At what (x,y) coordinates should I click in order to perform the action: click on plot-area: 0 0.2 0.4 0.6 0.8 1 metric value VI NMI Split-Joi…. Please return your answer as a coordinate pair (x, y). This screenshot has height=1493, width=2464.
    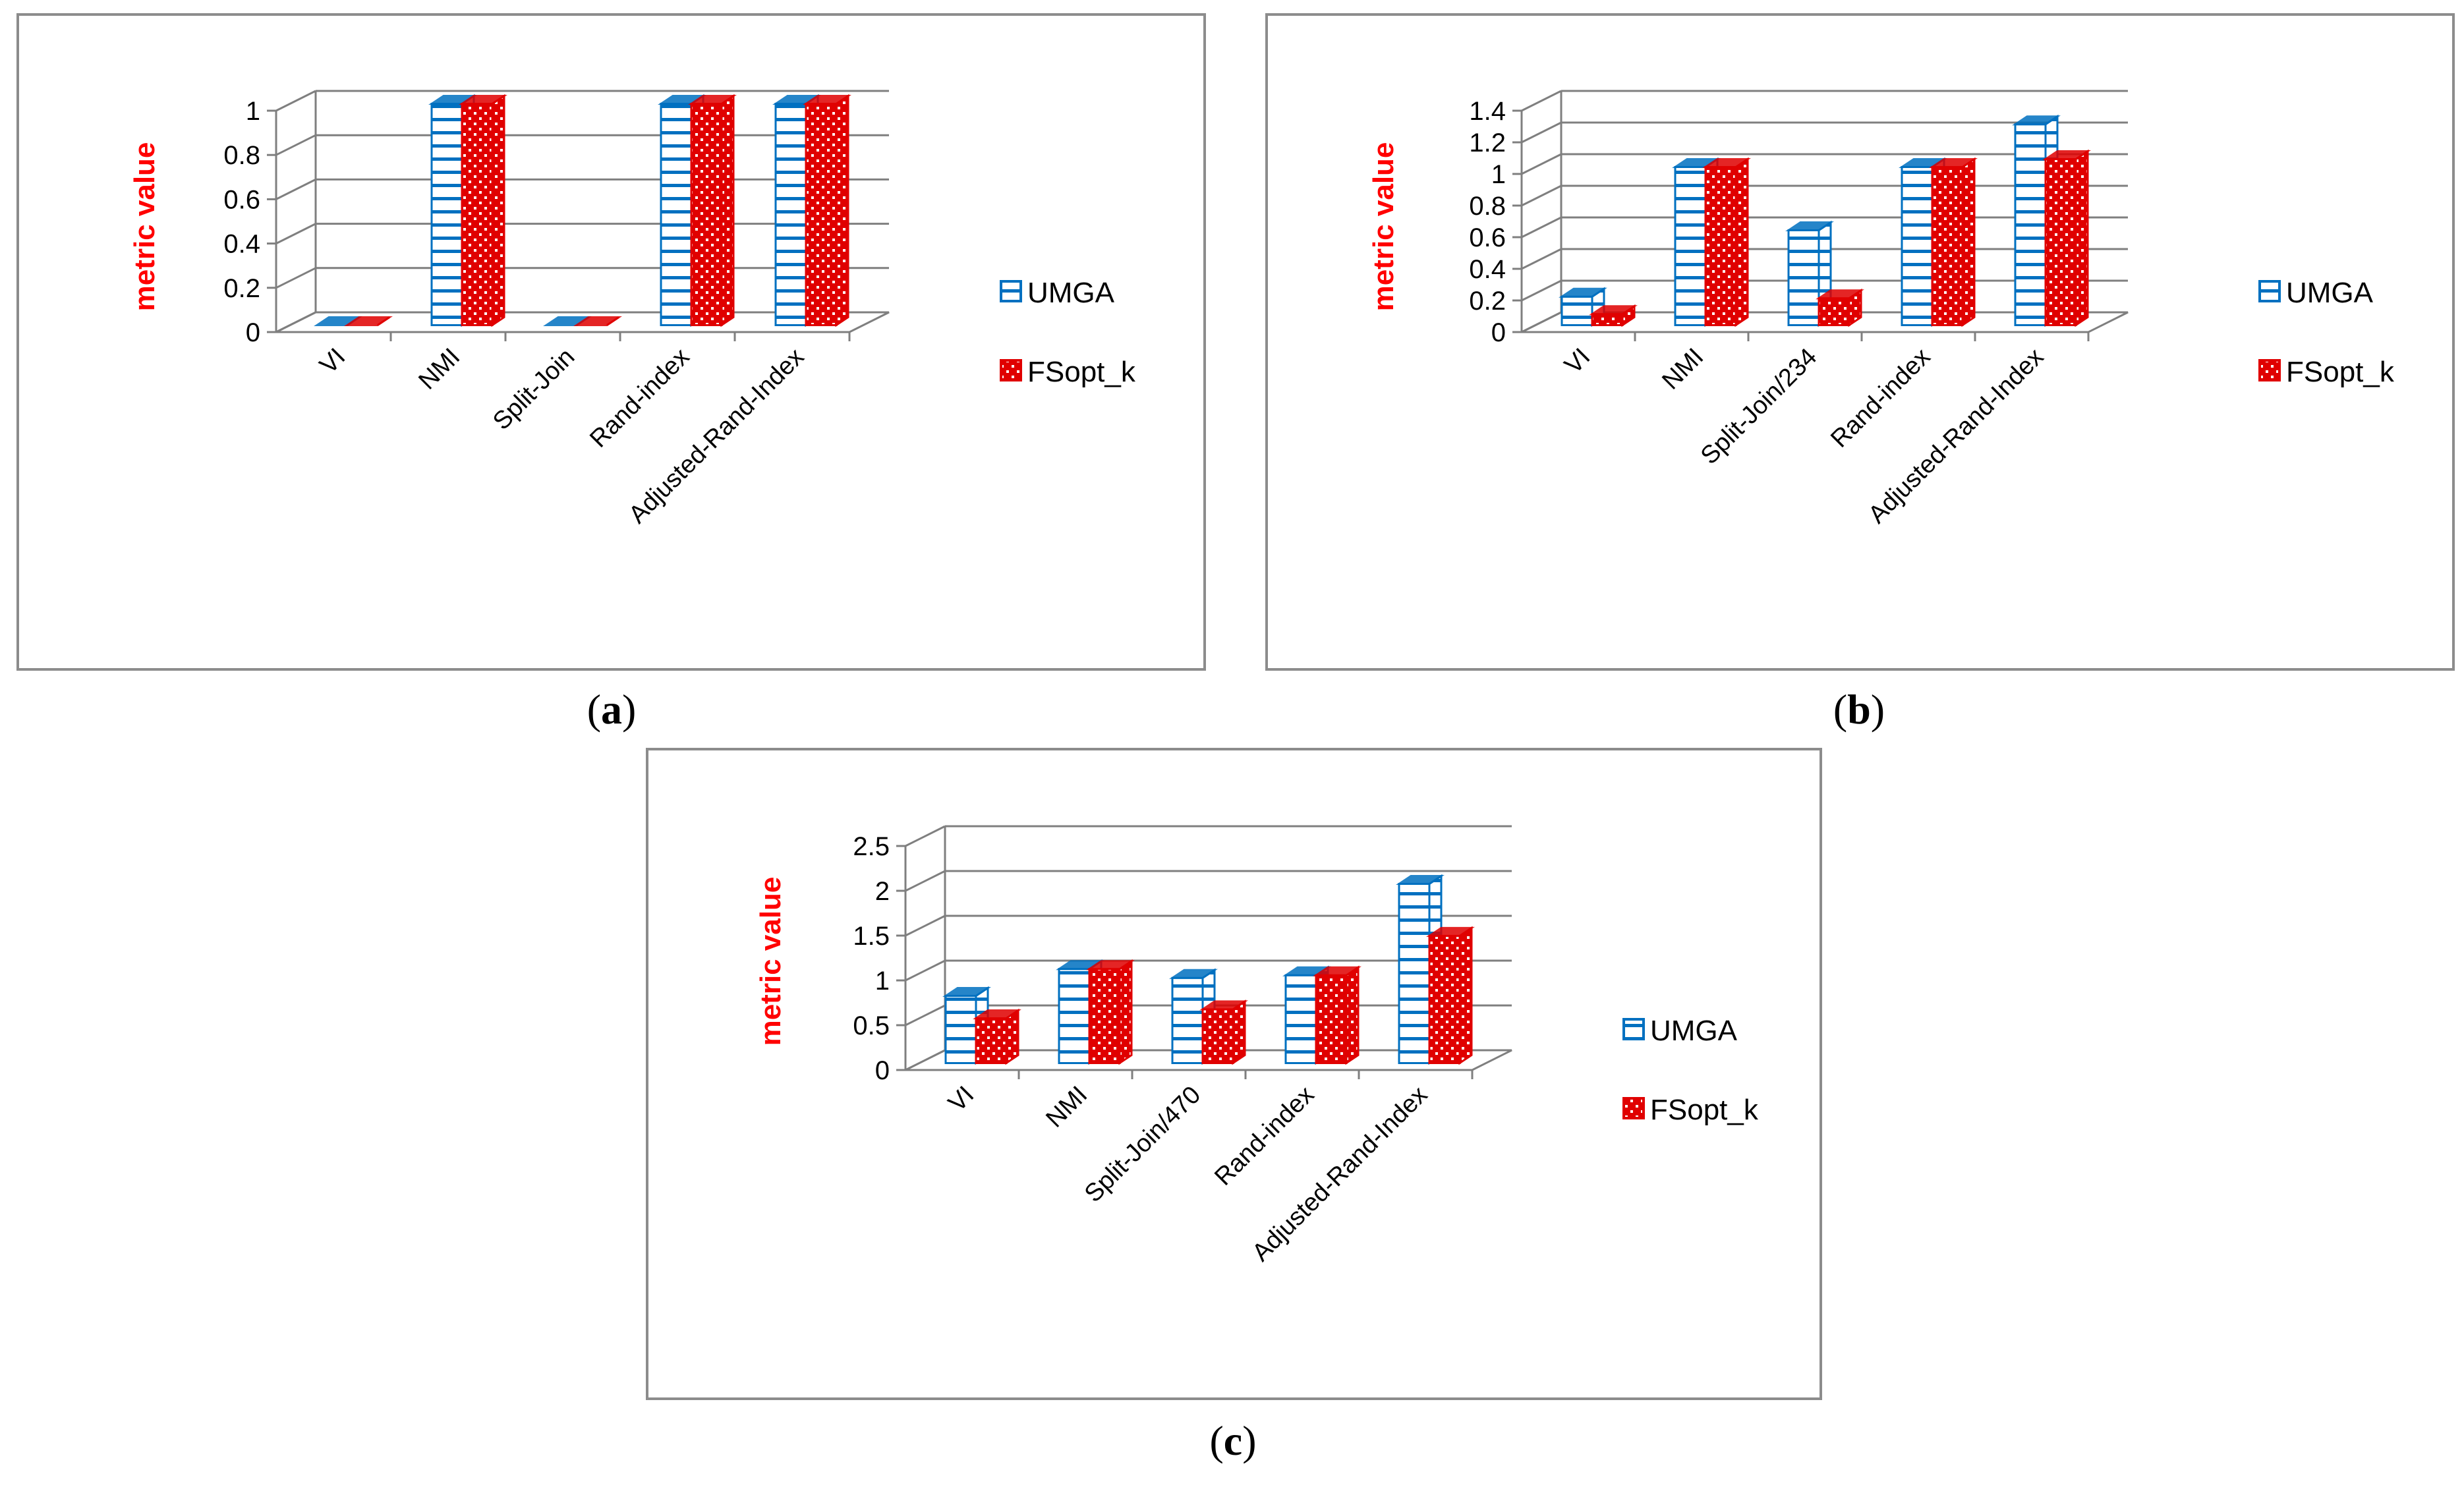
    Looking at the image, I should click on (509, 309).